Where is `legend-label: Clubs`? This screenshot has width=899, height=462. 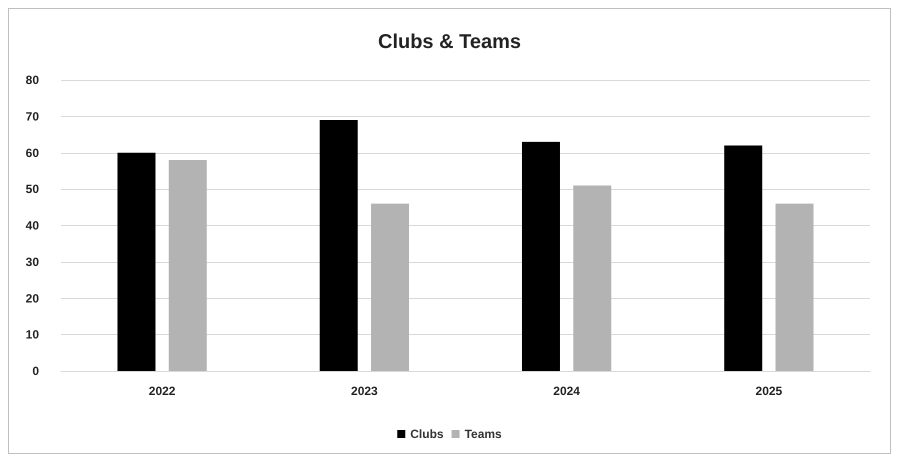 legend-label: Clubs is located at coordinates (427, 434).